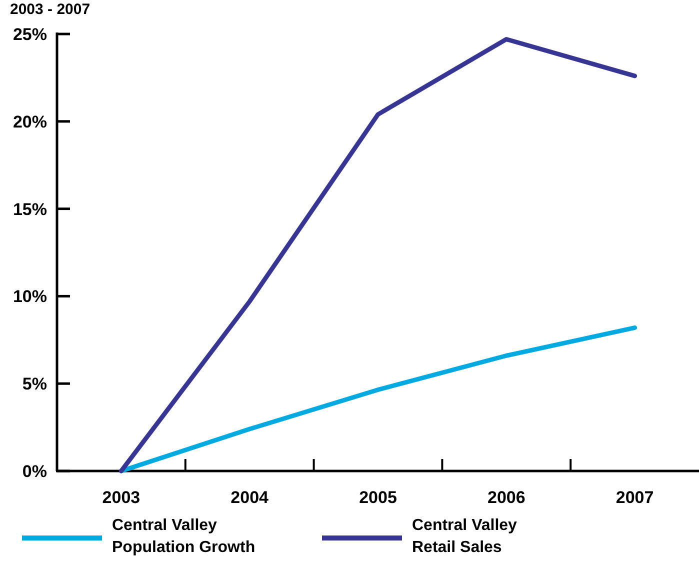 This screenshot has height=563, width=699. Describe the element at coordinates (184, 536) in the screenshot. I see `legend-label: Central Valley Population Growth` at that location.